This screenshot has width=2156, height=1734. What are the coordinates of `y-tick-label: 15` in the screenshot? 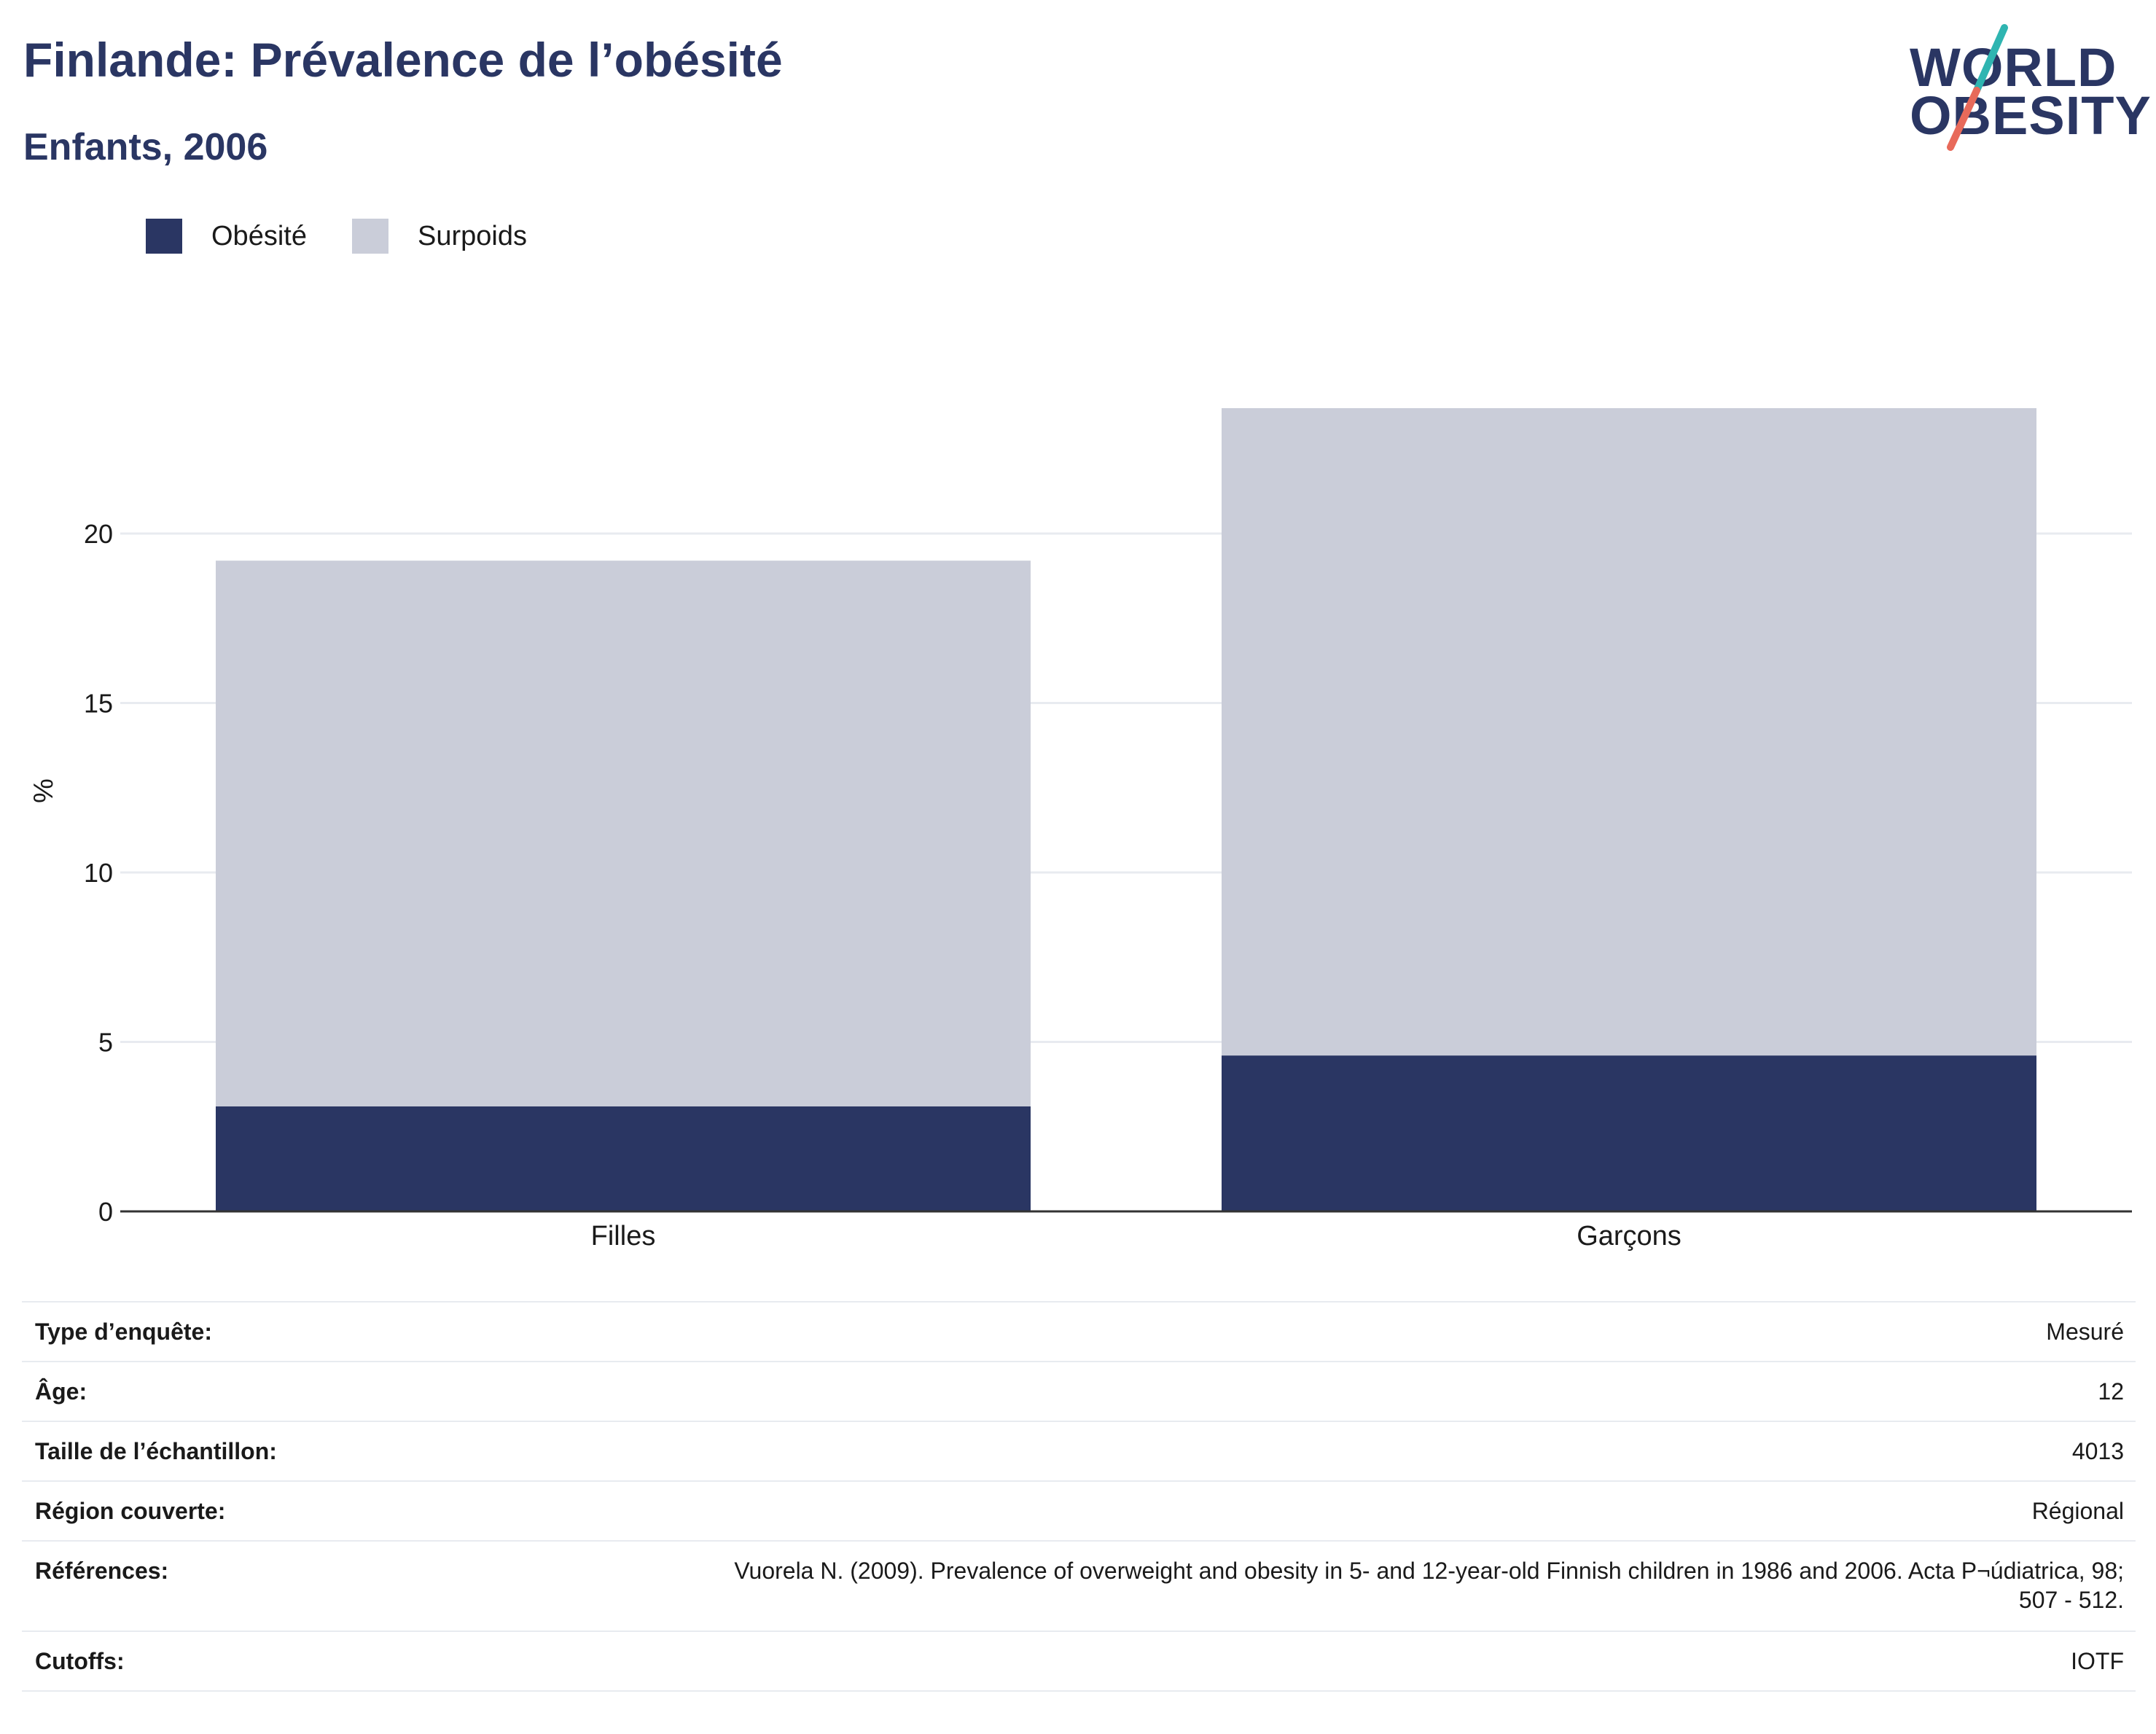 It's located at (99, 704).